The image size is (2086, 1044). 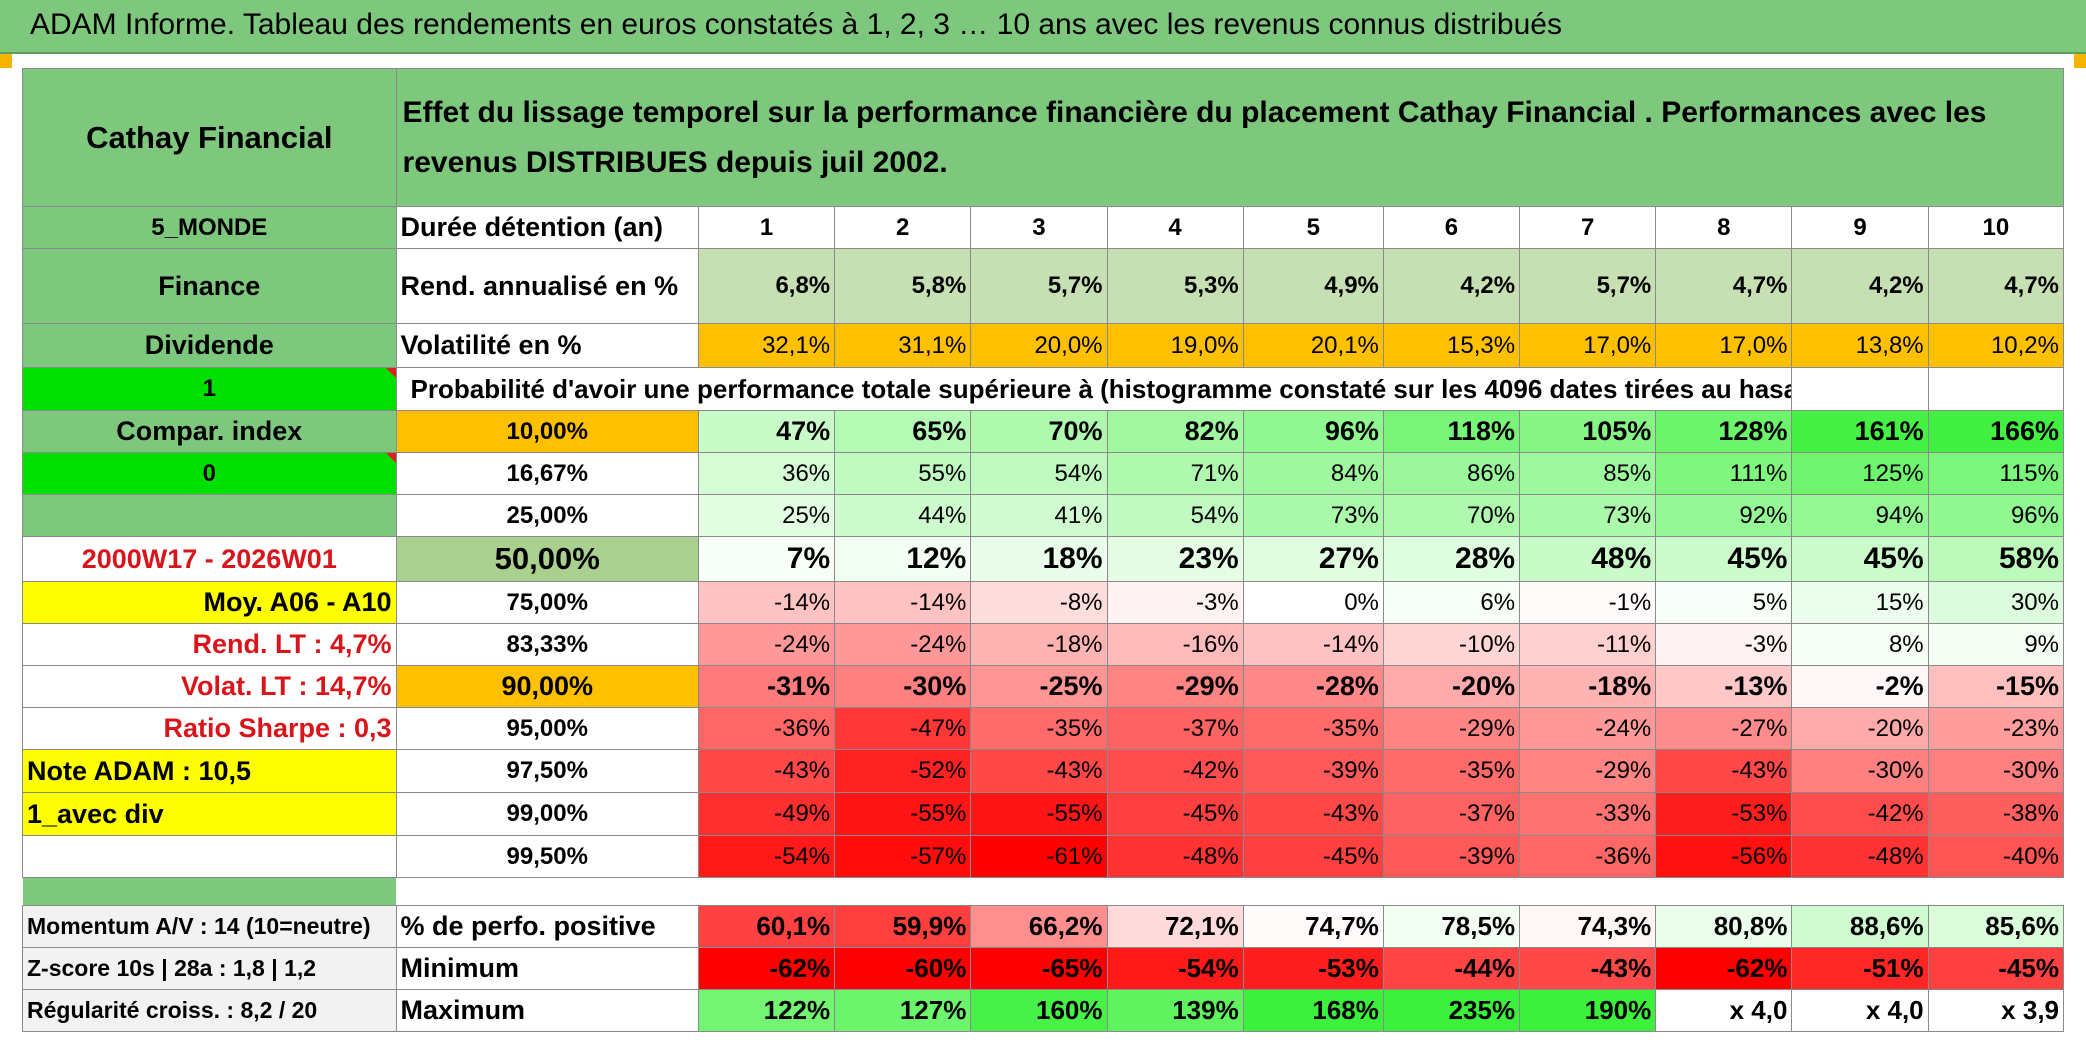 I want to click on quantile-cell: 105%, so click(x=1588, y=431).